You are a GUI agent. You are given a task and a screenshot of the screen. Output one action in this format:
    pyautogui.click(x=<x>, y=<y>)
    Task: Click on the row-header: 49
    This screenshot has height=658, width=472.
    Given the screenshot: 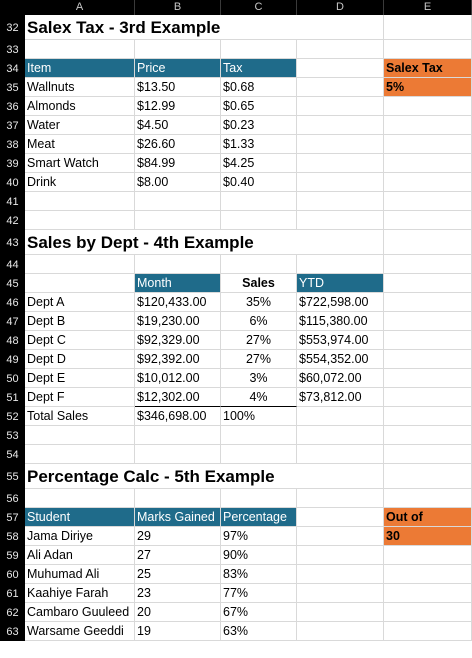 What is the action you would take?
    pyautogui.click(x=12, y=359)
    